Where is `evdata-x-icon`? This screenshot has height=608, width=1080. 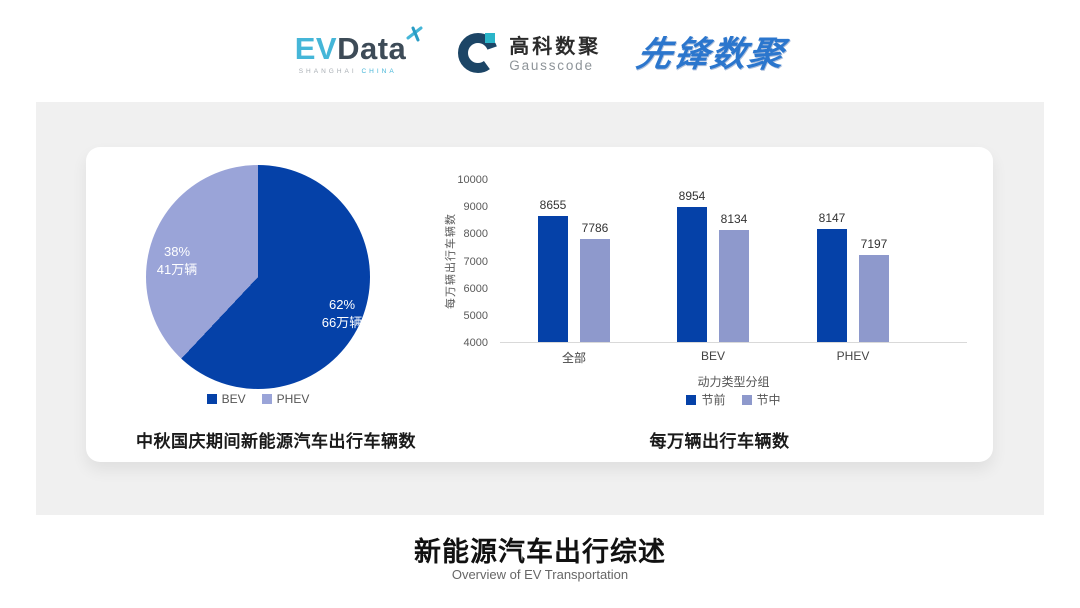
evdata-x-icon is located at coordinates (415, 36).